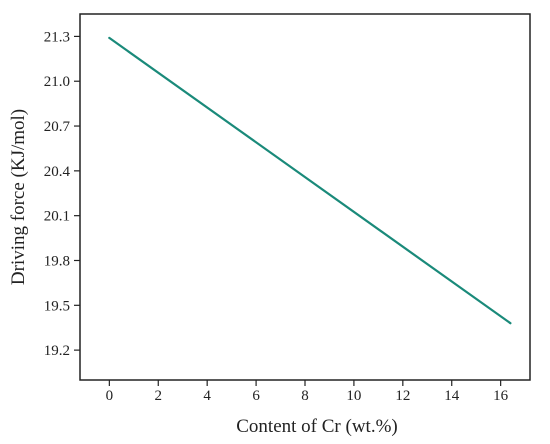 The width and height of the screenshot is (550, 444). What do you see at coordinates (159, 396) in the screenshot?
I see `x-tick-label: 2` at bounding box center [159, 396].